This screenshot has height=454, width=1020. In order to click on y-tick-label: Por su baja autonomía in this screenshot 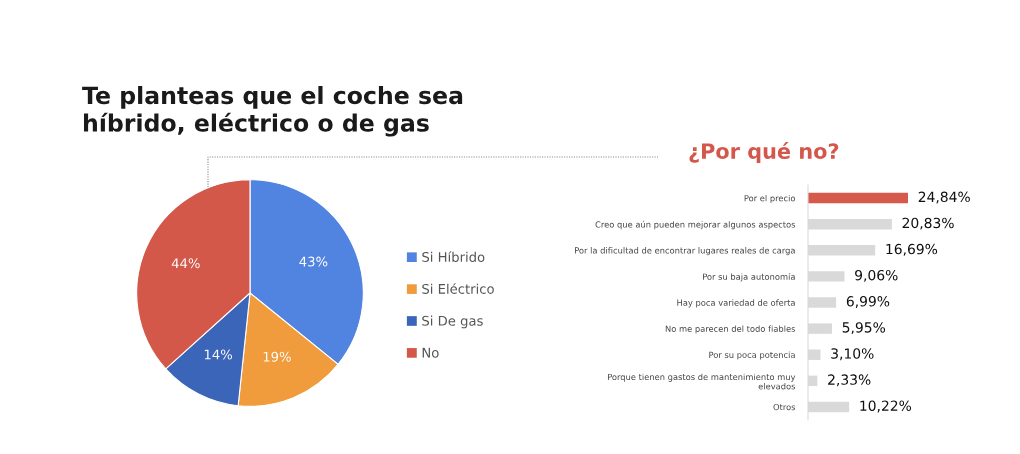, I will do `click(749, 277)`.